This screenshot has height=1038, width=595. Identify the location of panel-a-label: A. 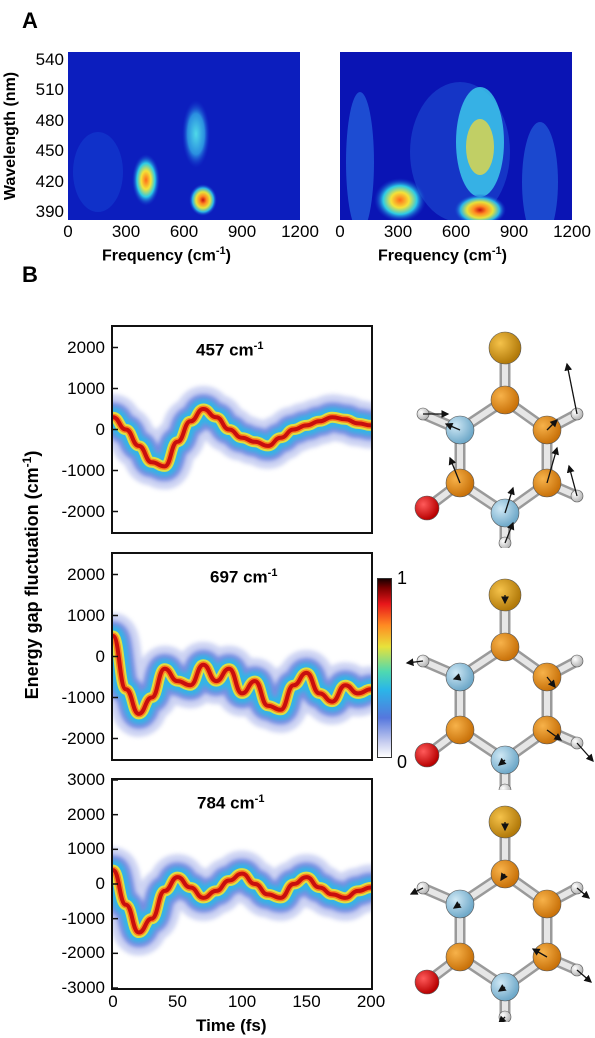
(30, 20).